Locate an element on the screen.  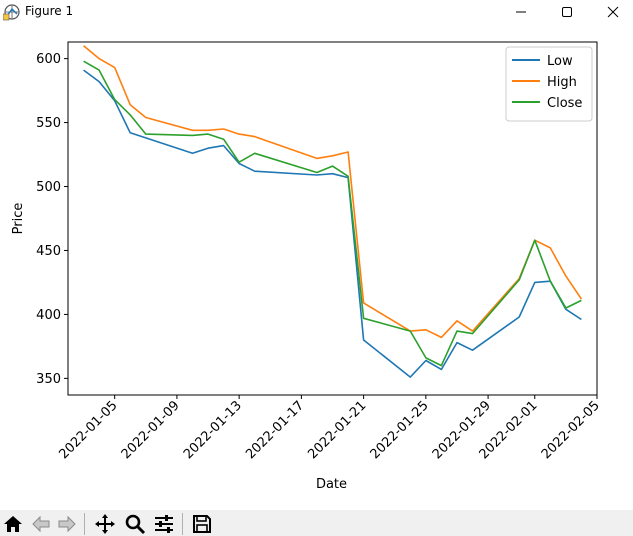
legend-label-low: Low is located at coordinates (560, 61).